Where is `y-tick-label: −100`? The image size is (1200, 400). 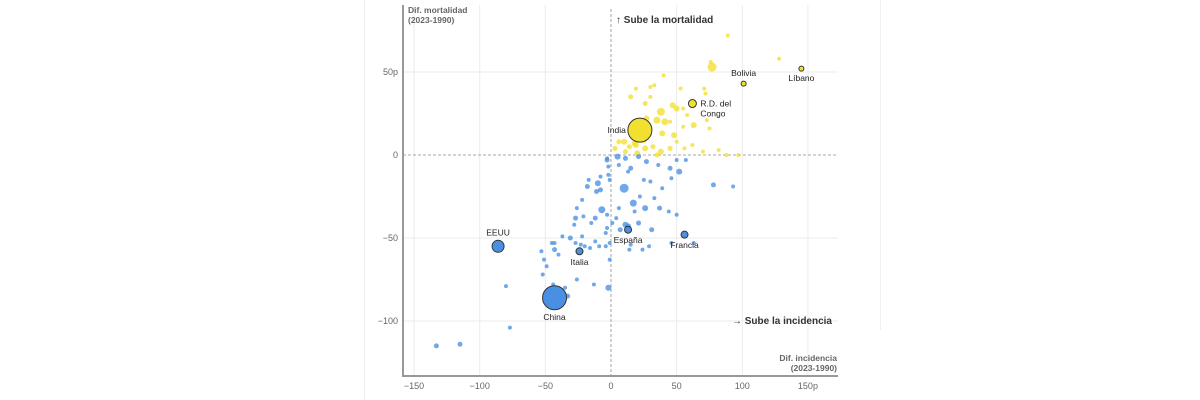 y-tick-label: −100 is located at coordinates (388, 321).